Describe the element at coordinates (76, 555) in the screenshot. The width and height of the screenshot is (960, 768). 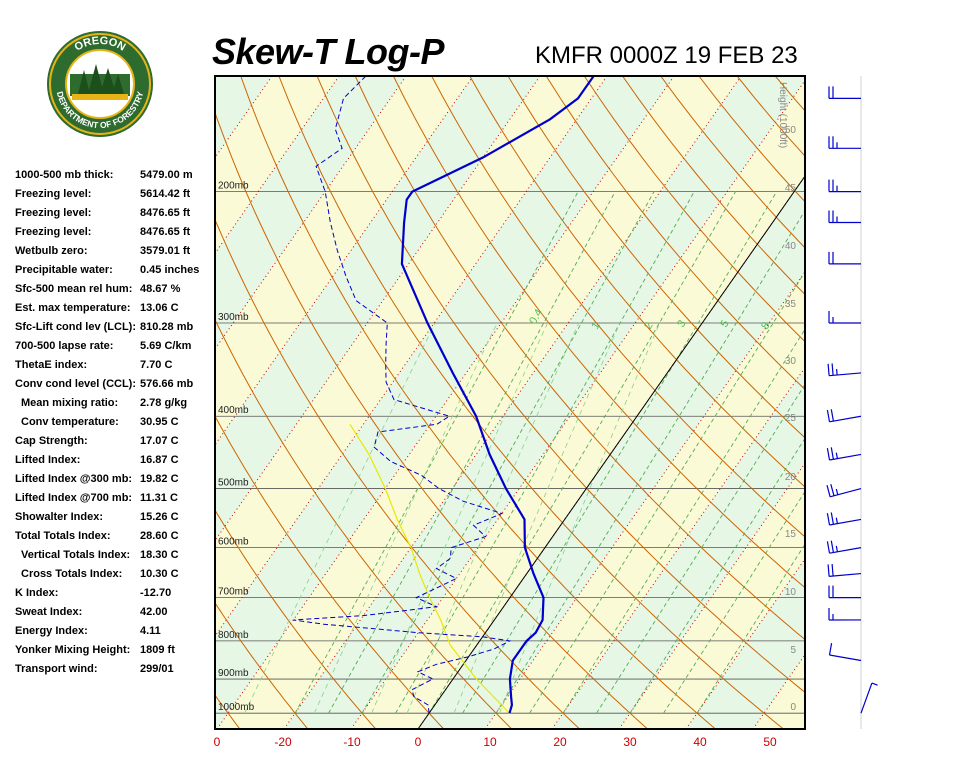
I see `index-label: Vertical Totals Index:` at that location.